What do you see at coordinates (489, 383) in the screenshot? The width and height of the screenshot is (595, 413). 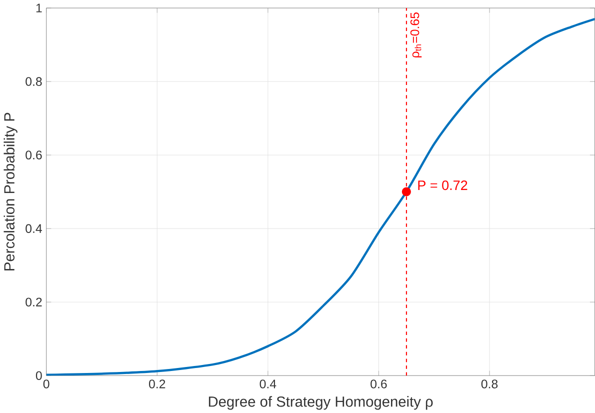 I see `x-tick-label: 0.8` at bounding box center [489, 383].